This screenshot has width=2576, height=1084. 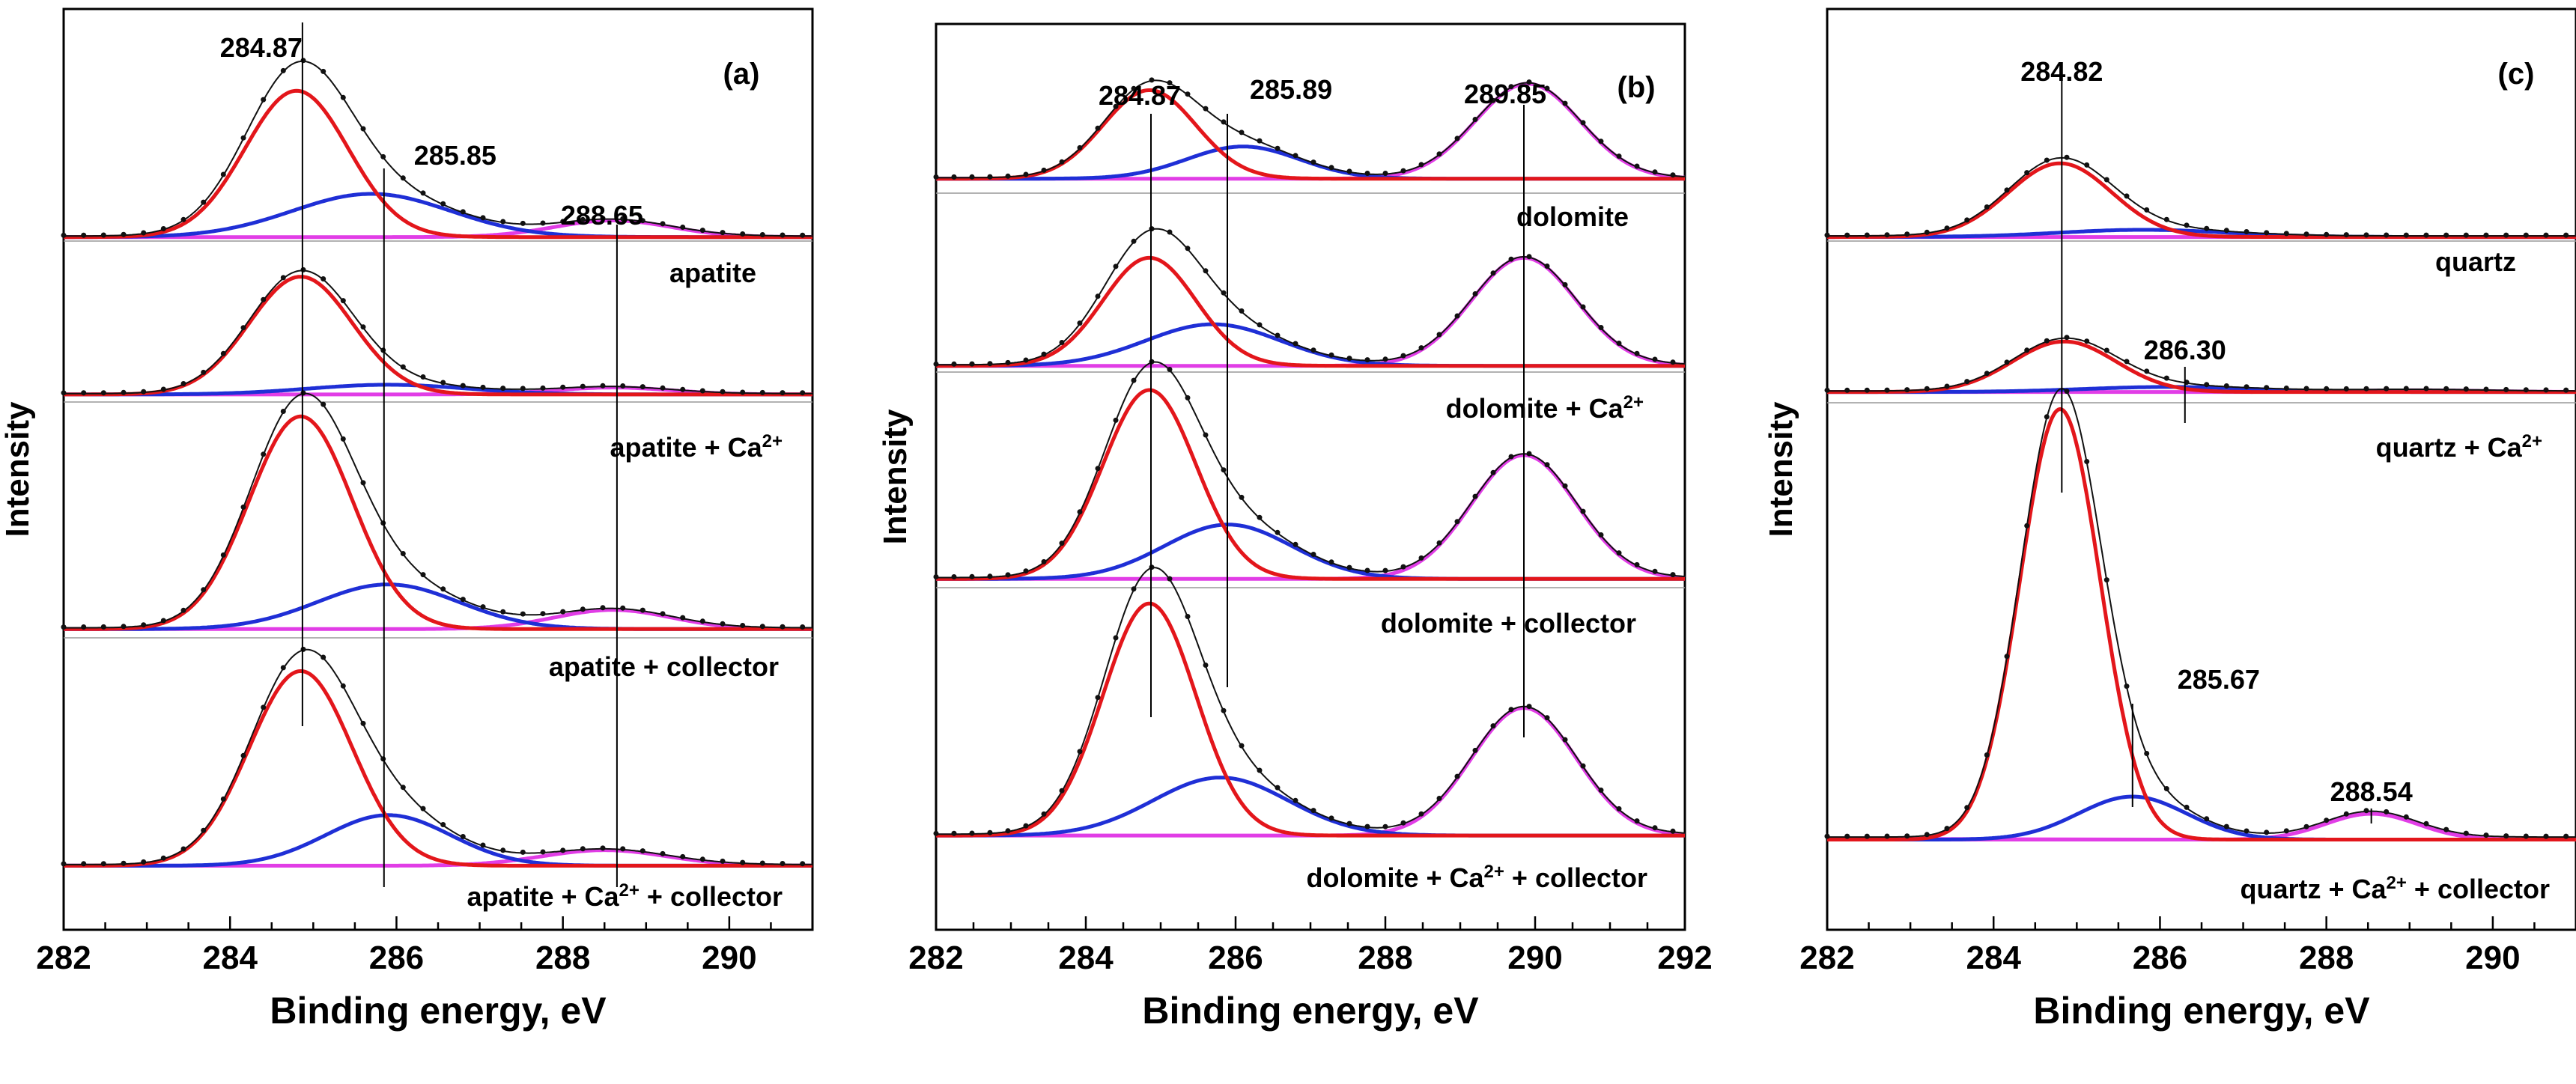 What do you see at coordinates (1310, 345) in the screenshot?
I see `fit-component-peak2` at bounding box center [1310, 345].